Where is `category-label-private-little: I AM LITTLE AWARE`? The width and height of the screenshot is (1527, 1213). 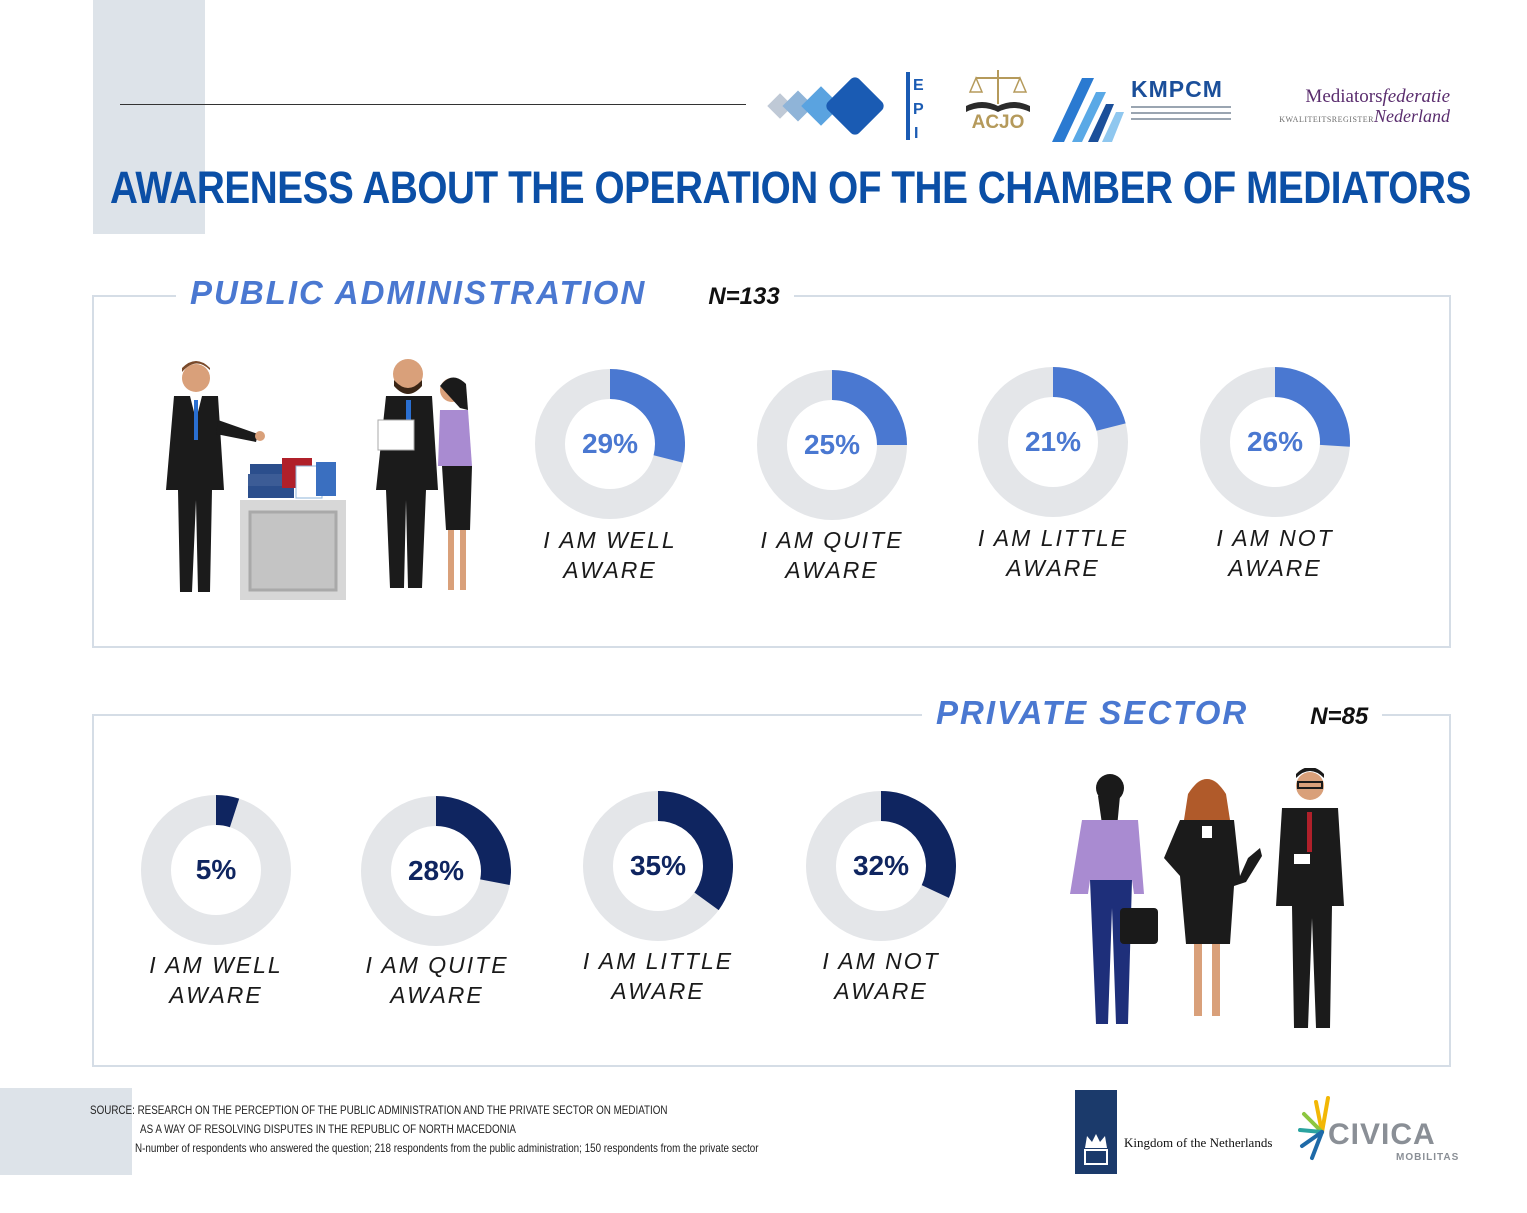
category-label-private-little: I AM LITTLE AWARE is located at coordinates (658, 976).